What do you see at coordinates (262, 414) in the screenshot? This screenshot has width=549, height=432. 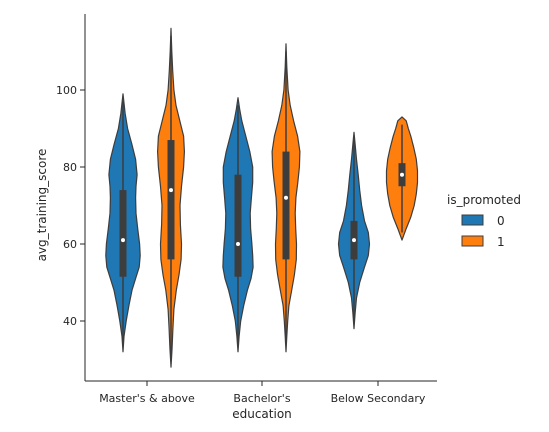 I see `x-axis-label: education` at bounding box center [262, 414].